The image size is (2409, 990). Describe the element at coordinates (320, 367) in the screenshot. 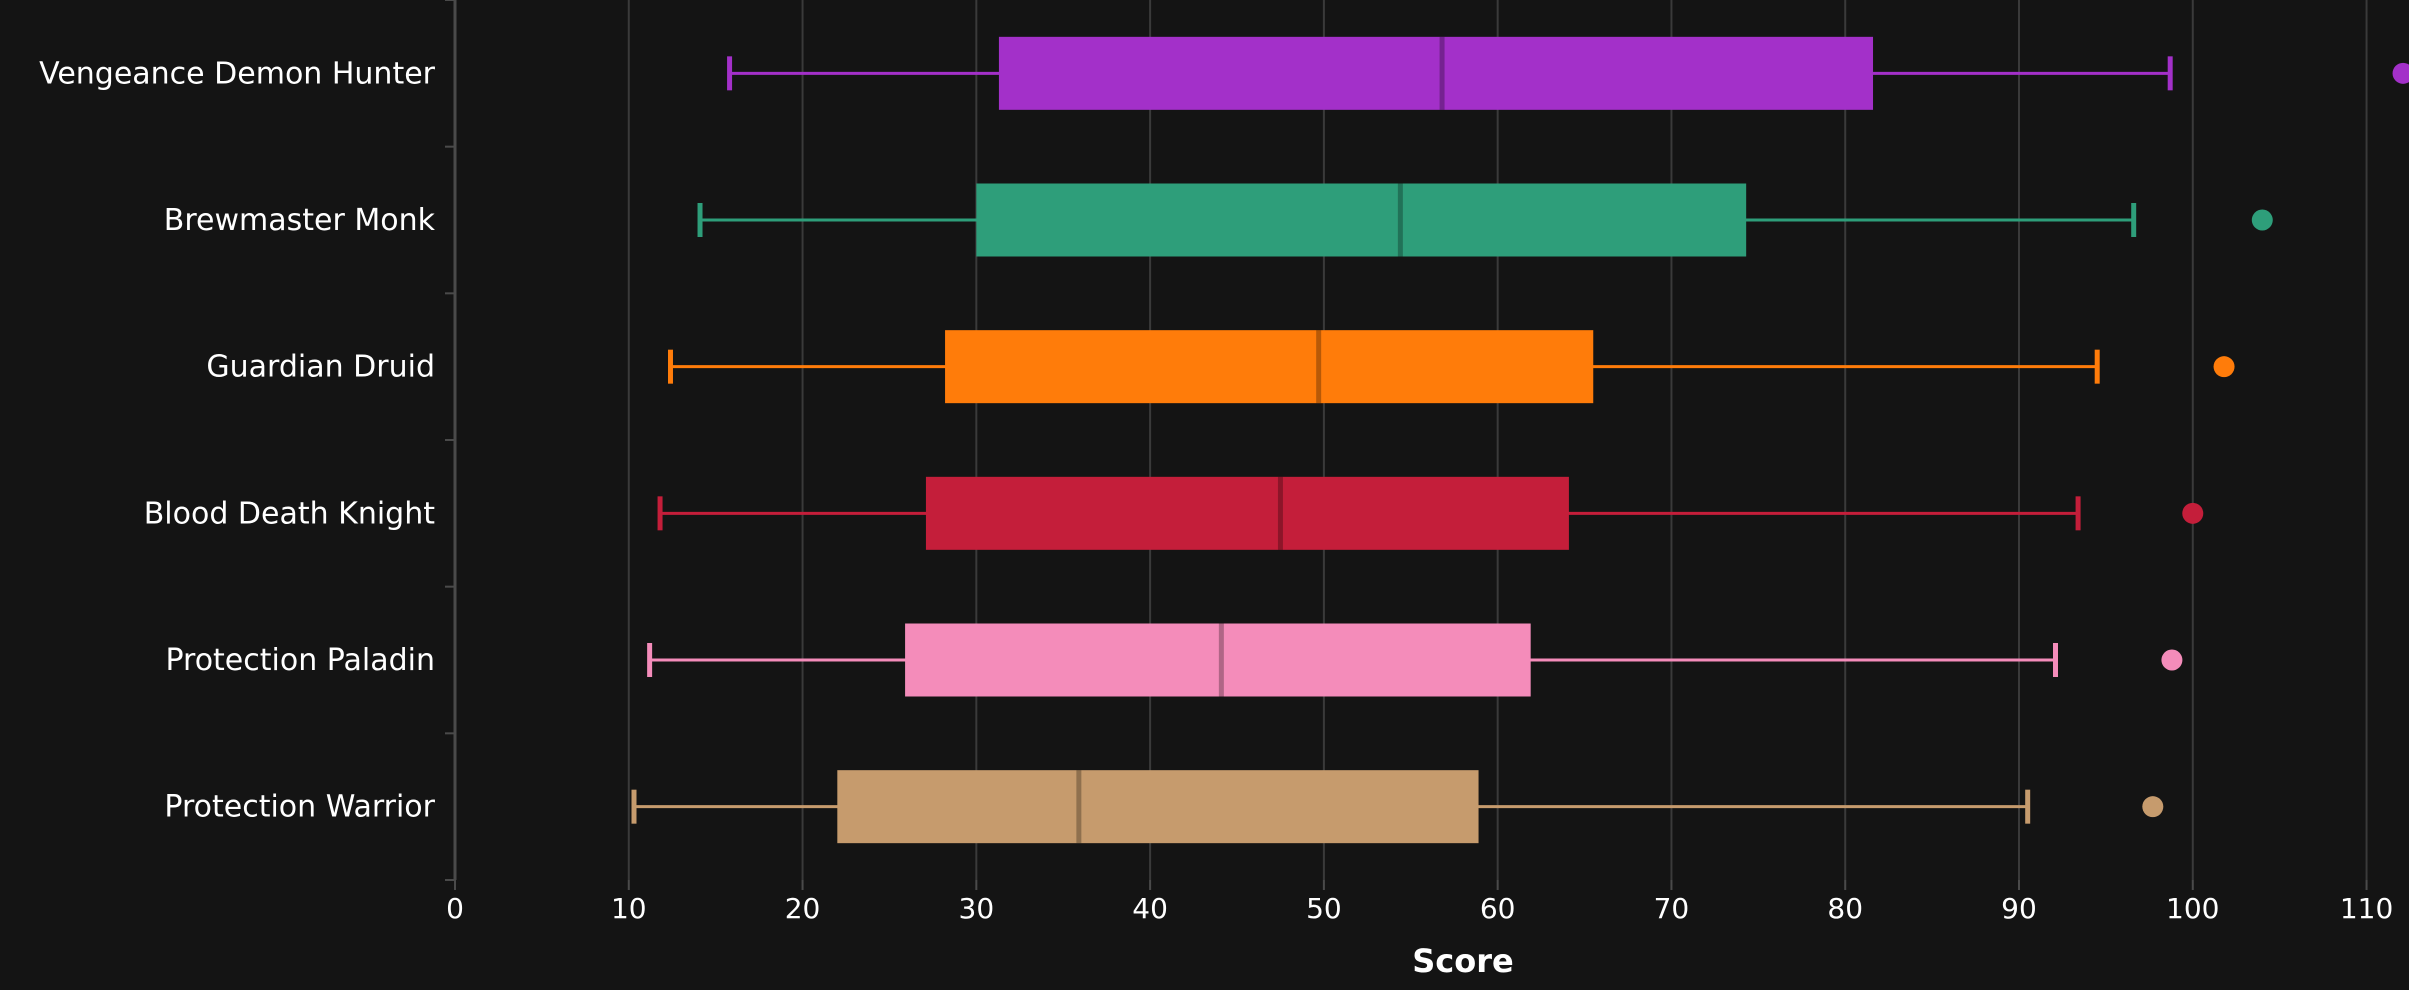

I see `category-label: Guardian Druid` at that location.